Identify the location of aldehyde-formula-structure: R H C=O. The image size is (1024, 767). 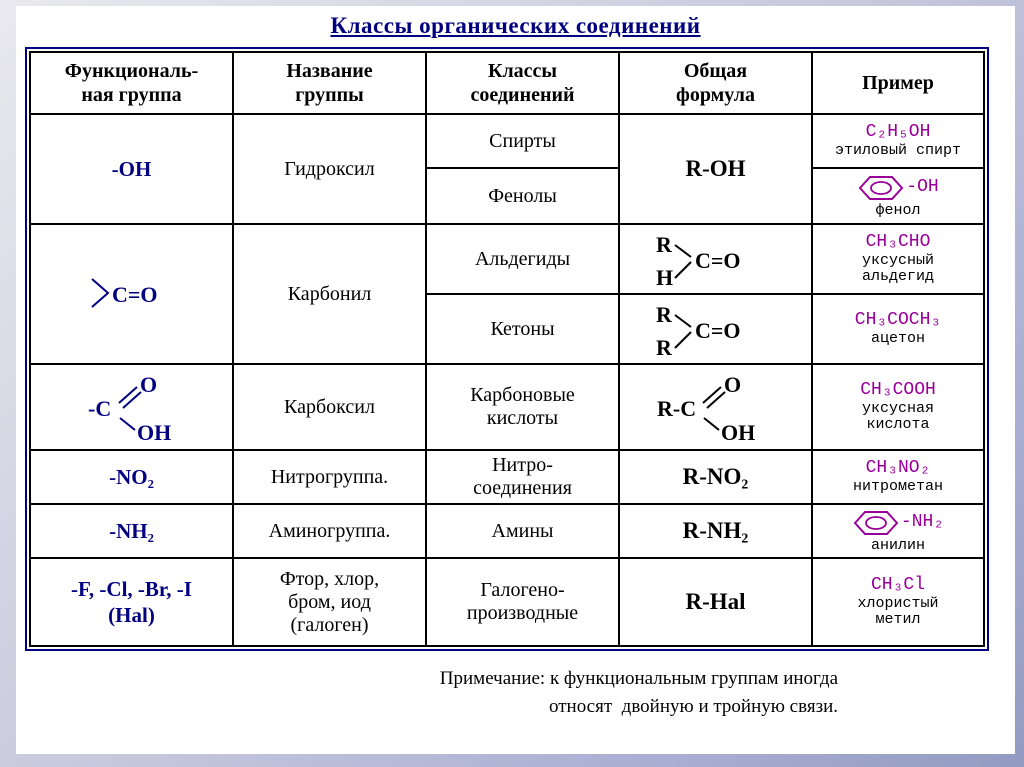
(698, 261).